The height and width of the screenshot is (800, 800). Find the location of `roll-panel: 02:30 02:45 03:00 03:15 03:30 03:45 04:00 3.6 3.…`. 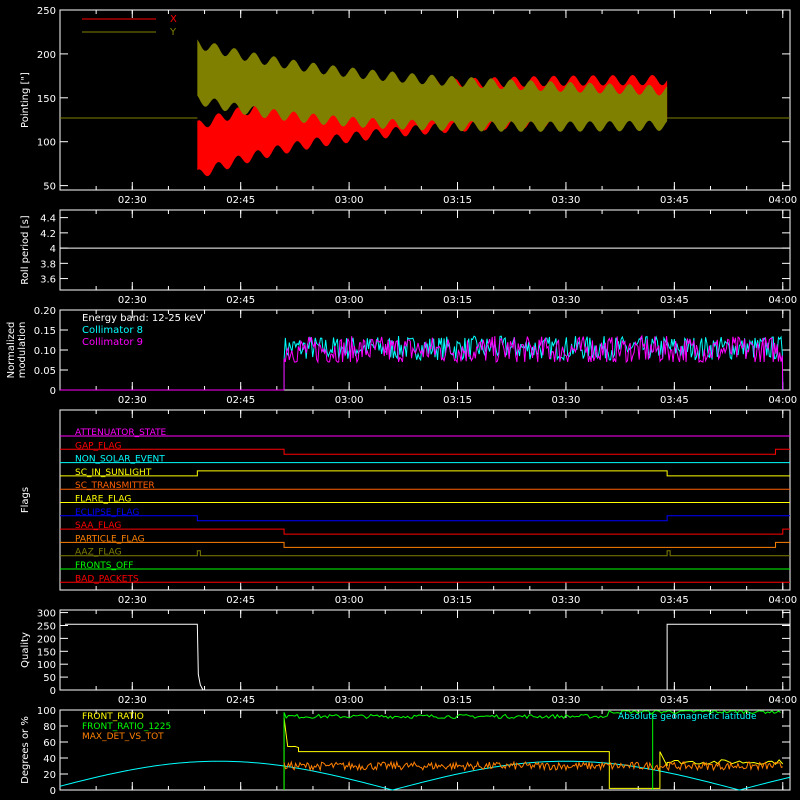

roll-panel: 02:30 02:45 03:00 03:15 03:30 03:45 04:00 3.6 3.… is located at coordinates (408, 257).